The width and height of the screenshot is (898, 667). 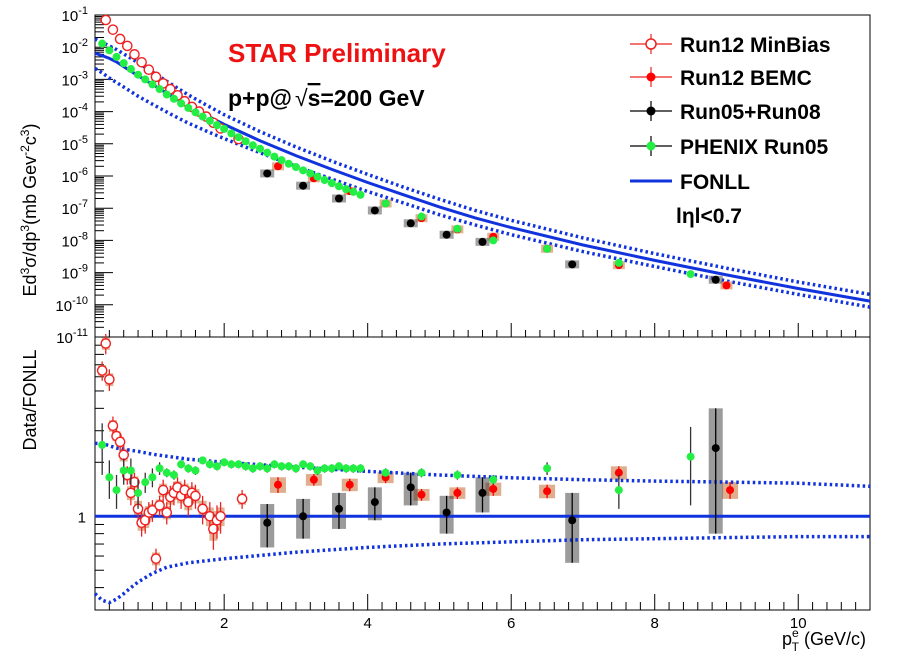 What do you see at coordinates (80, 301) in the screenshot?
I see `y-tick-label-exp: -10` at bounding box center [80, 301].